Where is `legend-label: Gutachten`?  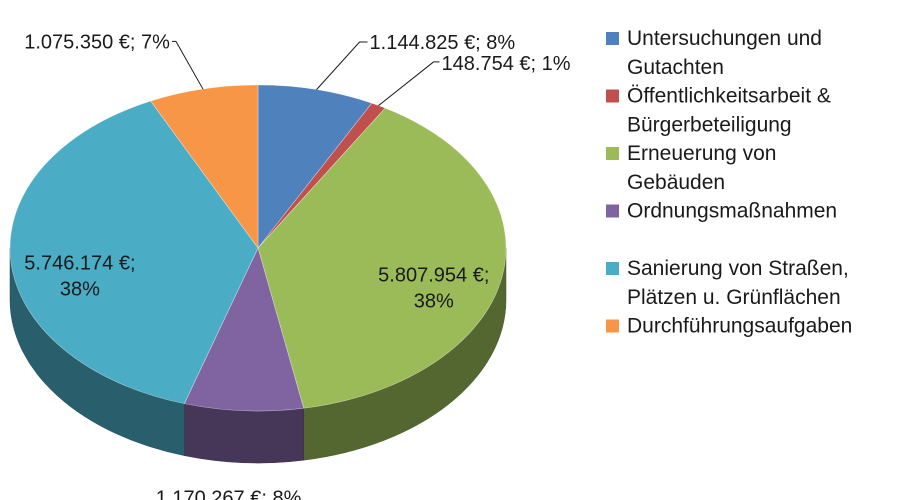 legend-label: Gutachten is located at coordinates (675, 67).